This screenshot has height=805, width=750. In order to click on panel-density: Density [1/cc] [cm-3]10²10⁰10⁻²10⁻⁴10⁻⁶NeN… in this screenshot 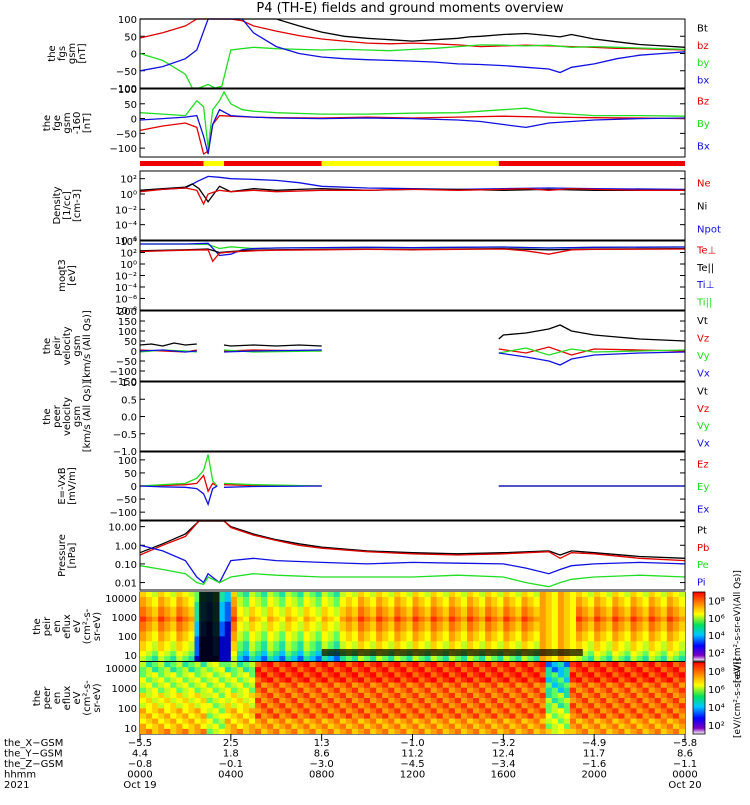, I will do `click(386, 208)`.